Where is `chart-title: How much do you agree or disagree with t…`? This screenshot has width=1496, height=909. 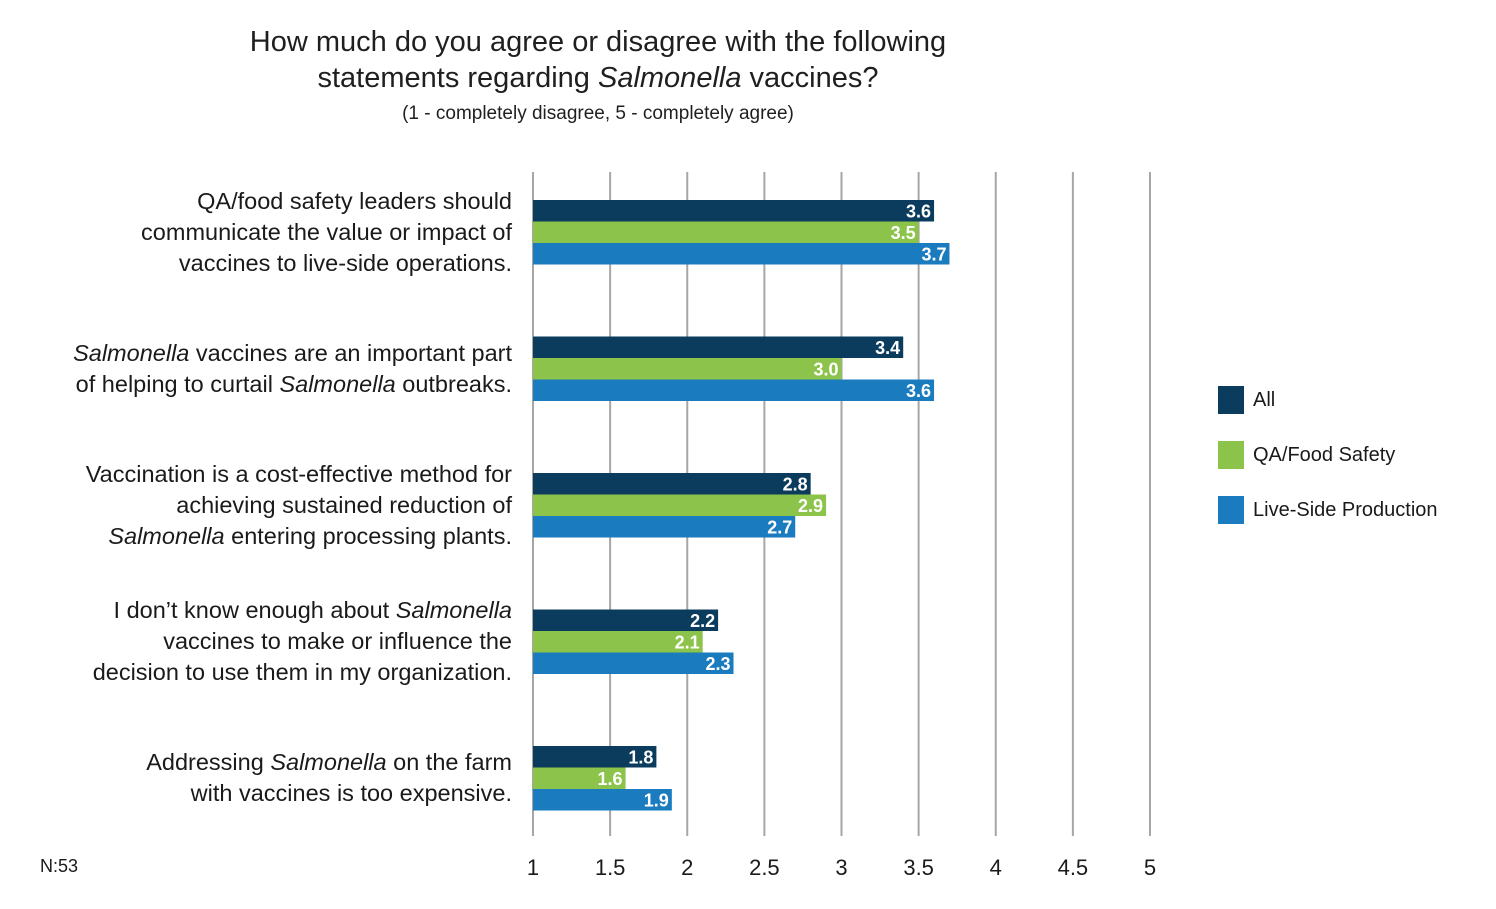
chart-title: How much do you agree or disagree with t… is located at coordinates (598, 60).